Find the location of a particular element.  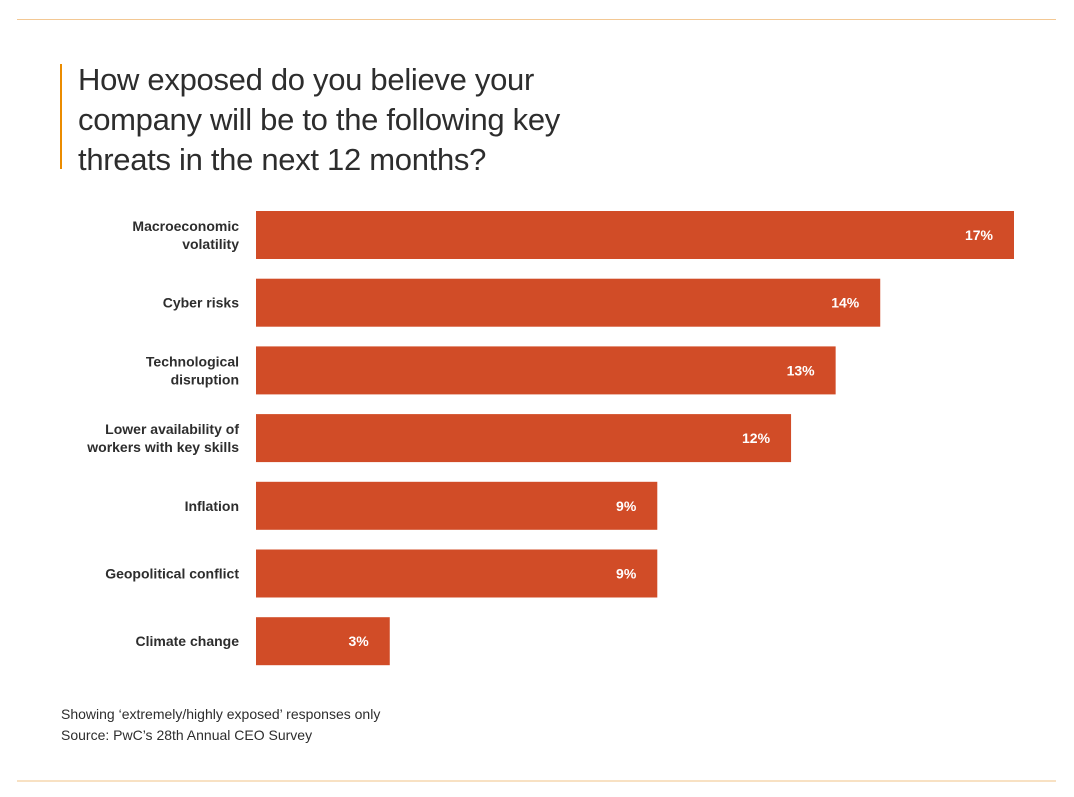

category-label: Cyber risks is located at coordinates (201, 303).